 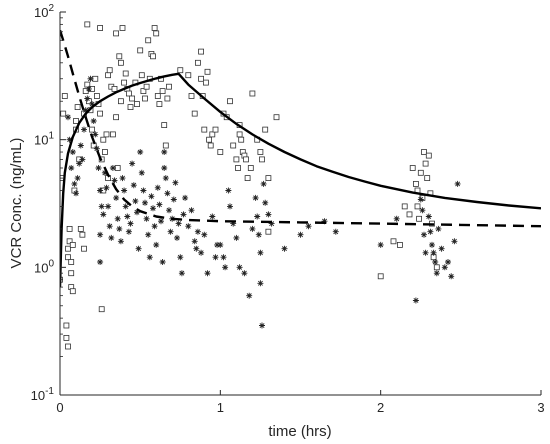 What do you see at coordinates (44, 266) in the screenshot?
I see `y-tick-label: 10⁰` at bounding box center [44, 266].